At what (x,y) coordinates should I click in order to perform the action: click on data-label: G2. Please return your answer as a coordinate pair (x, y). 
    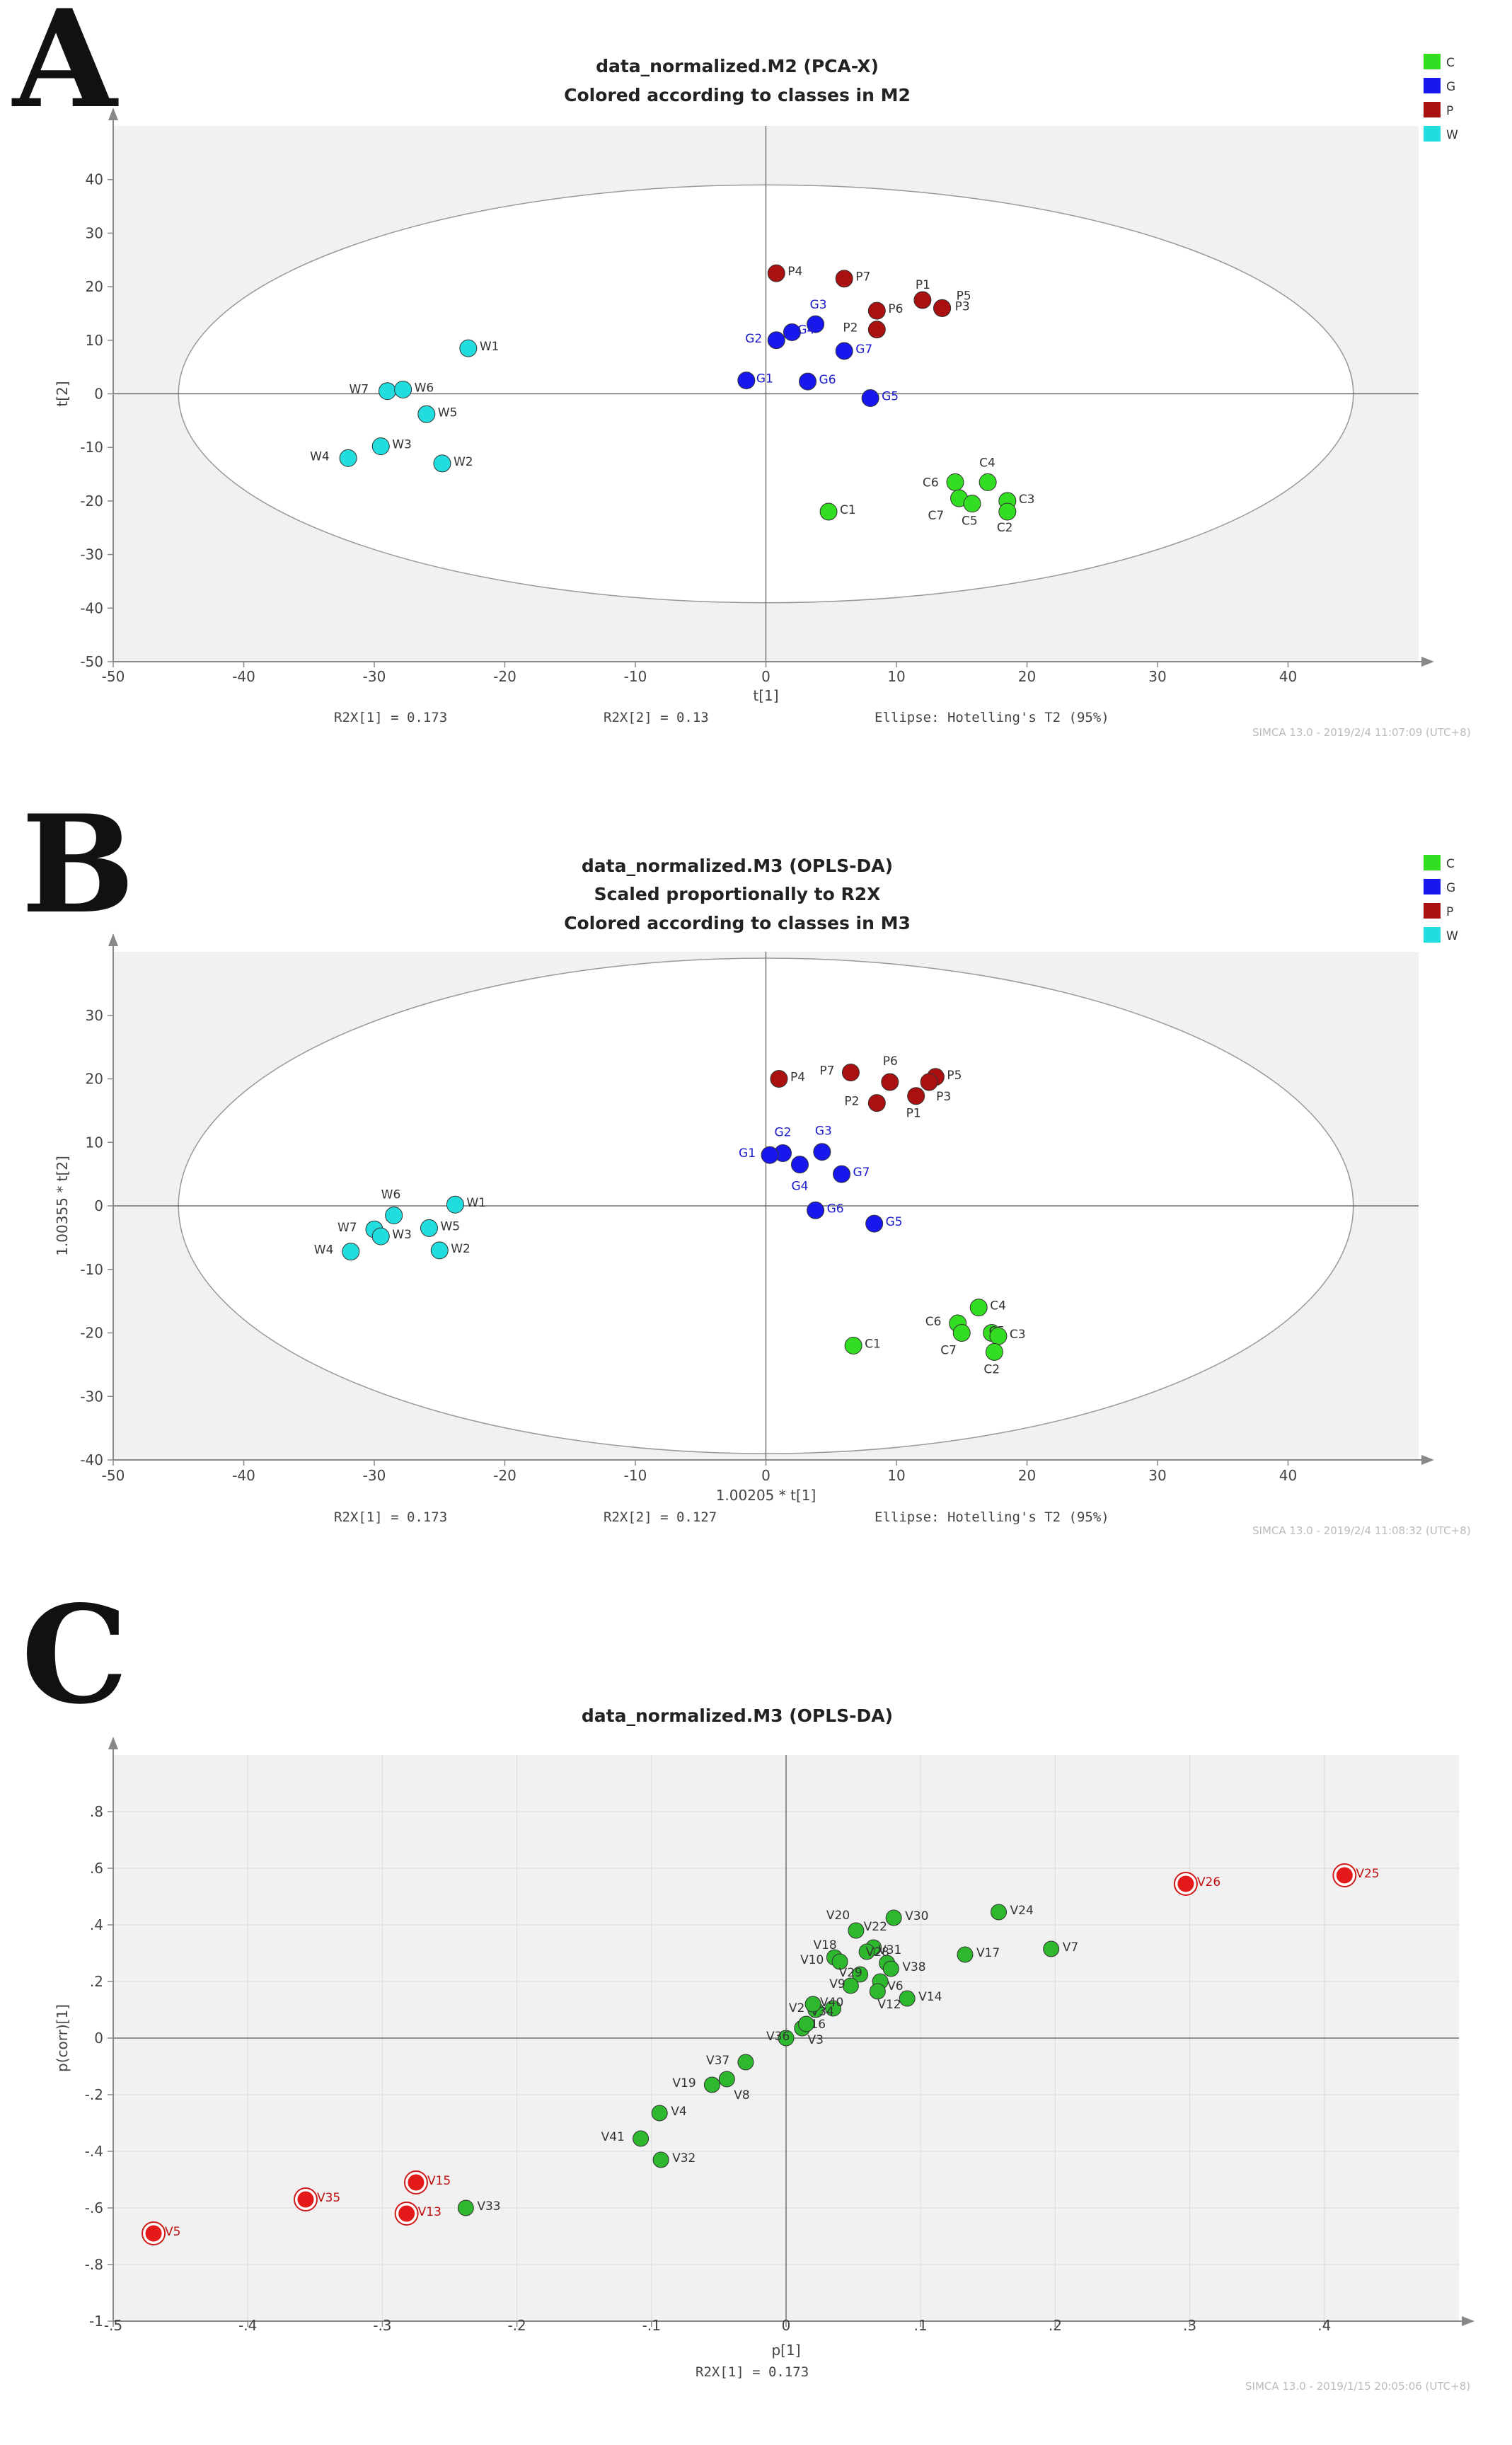
    Looking at the image, I should click on (782, 1133).